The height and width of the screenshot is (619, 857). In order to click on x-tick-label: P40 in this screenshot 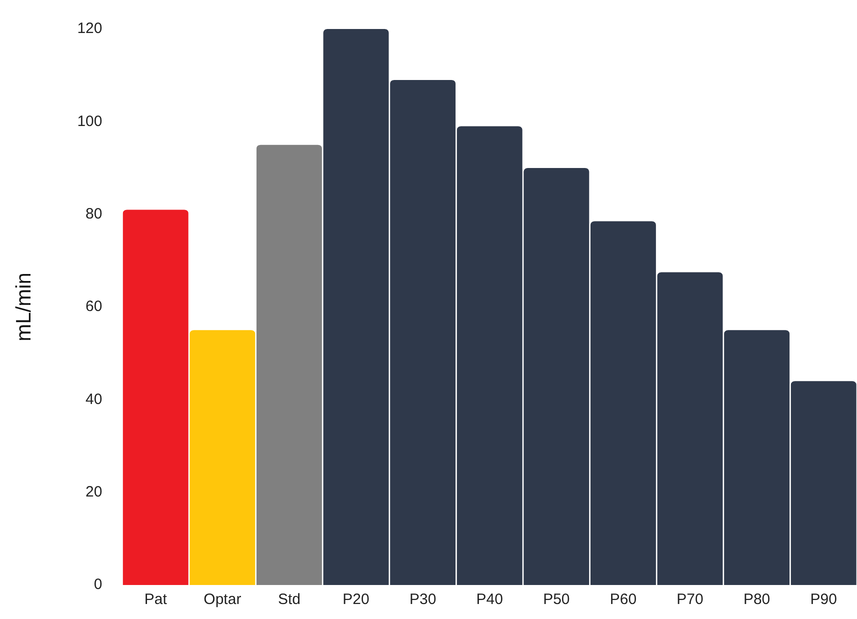, I will do `click(489, 599)`.